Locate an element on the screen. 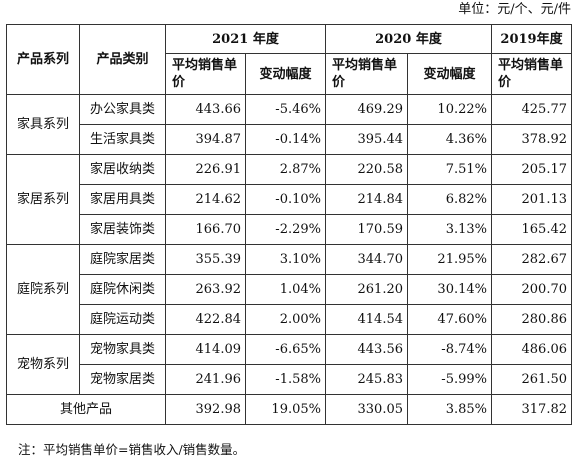  table-row: 生活家具类 394.87 -0.14% 395.44 4.36% 378.92 is located at coordinates (289, 139).